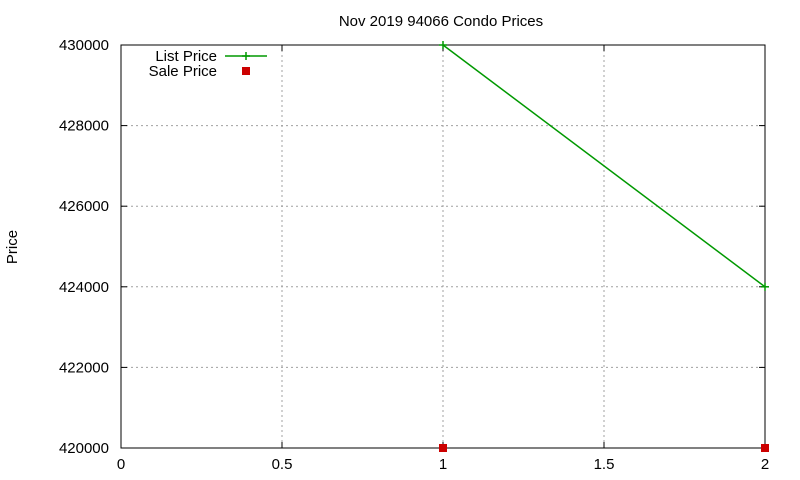 Image resolution: width=800 pixels, height=480 pixels. I want to click on x-tick-label: 2, so click(765, 464).